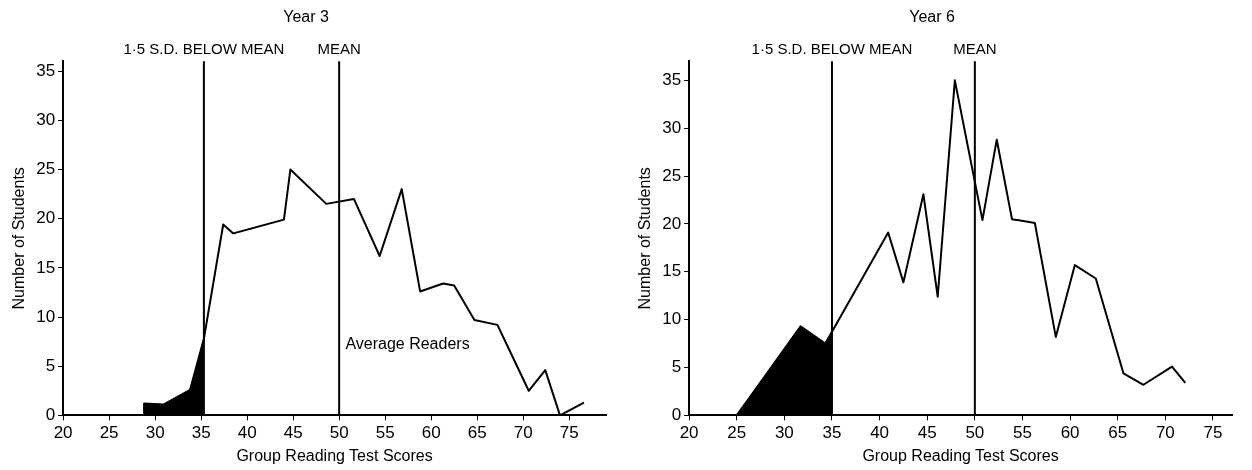 The width and height of the screenshot is (1252, 470). I want to click on chart-title: Year 6, so click(932, 17).